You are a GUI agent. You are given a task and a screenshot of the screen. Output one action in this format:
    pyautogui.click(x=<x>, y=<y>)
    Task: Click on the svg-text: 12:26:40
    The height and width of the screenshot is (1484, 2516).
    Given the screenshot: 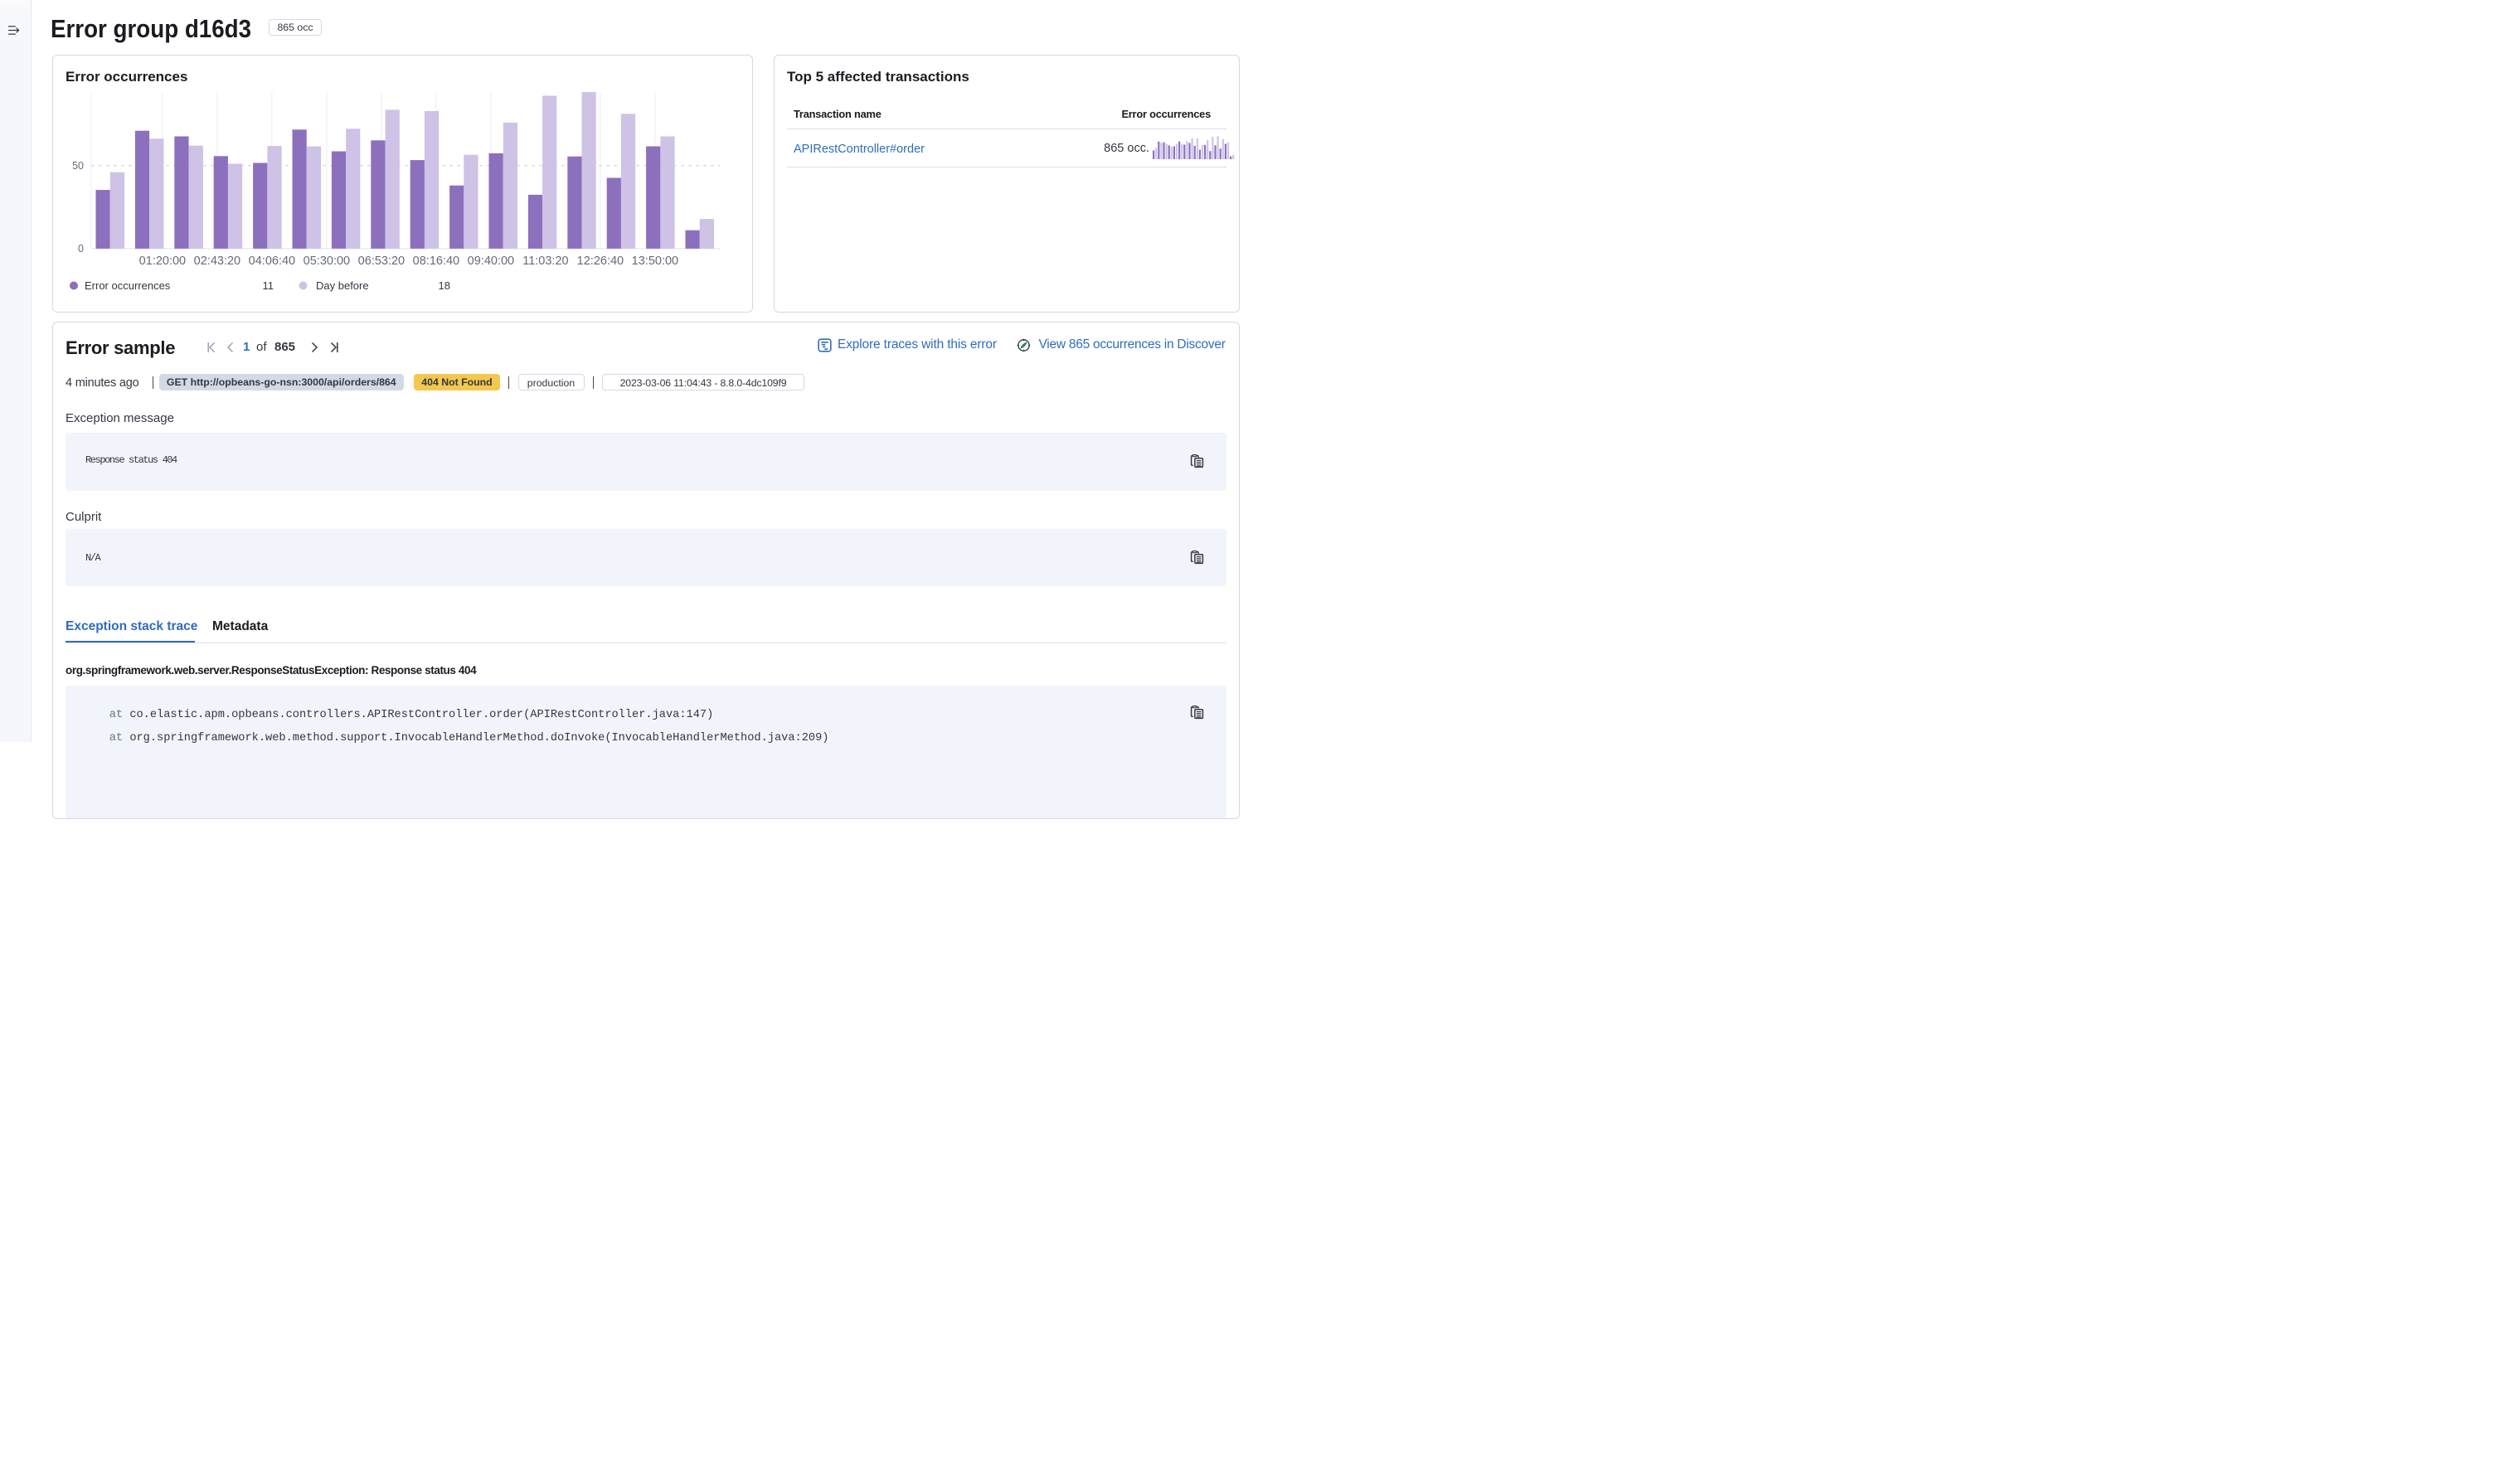 What is the action you would take?
    pyautogui.click(x=600, y=262)
    